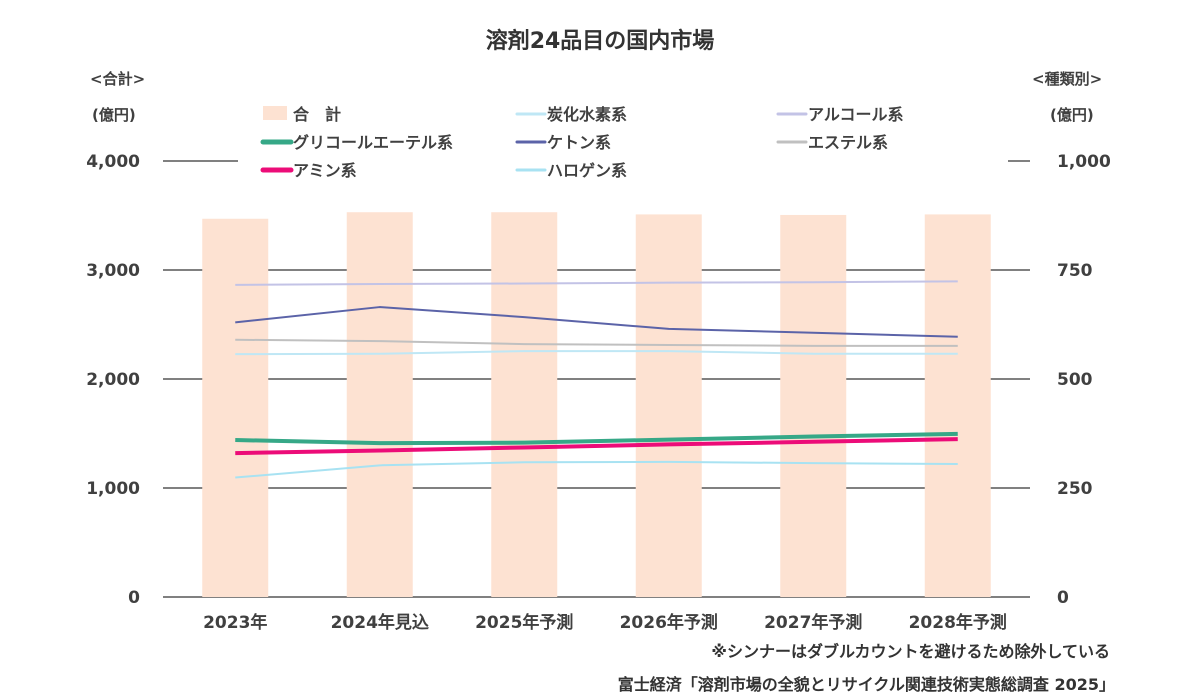  I want to click on source-note: 富士経済「溶剤市場の全貌とリサイクル関連技術実態総調査 2025」, so click(866, 684).